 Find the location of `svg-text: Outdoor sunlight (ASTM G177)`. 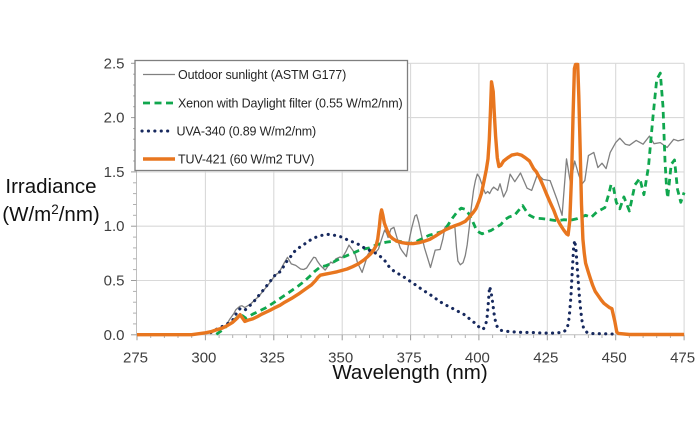

svg-text: Outdoor sunlight (ASTM G177) is located at coordinates (262, 75).